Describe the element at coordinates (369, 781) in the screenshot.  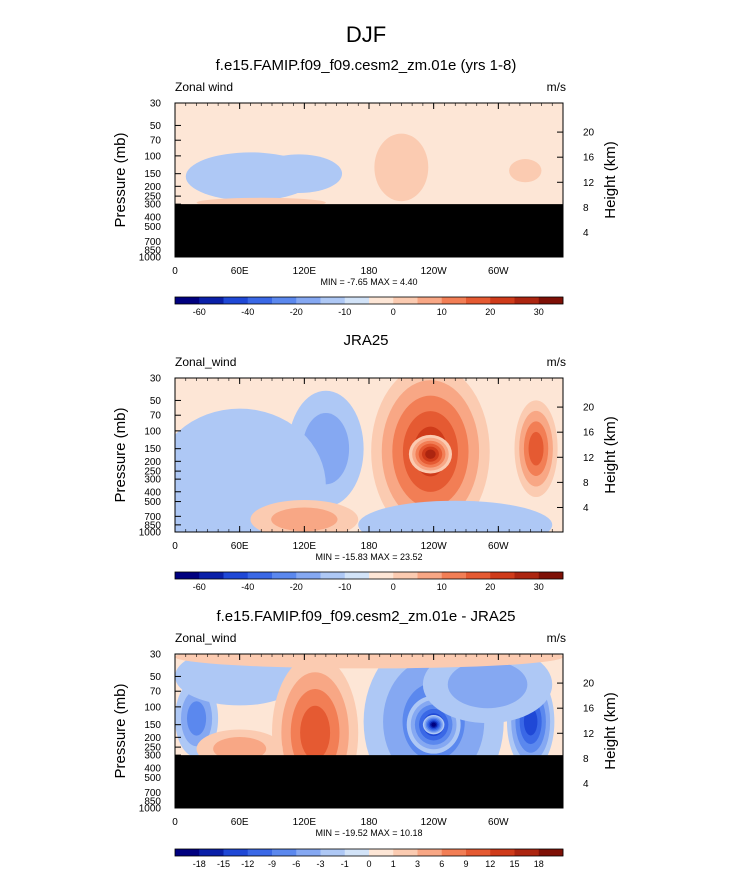
I see `below-ground-mask` at that location.